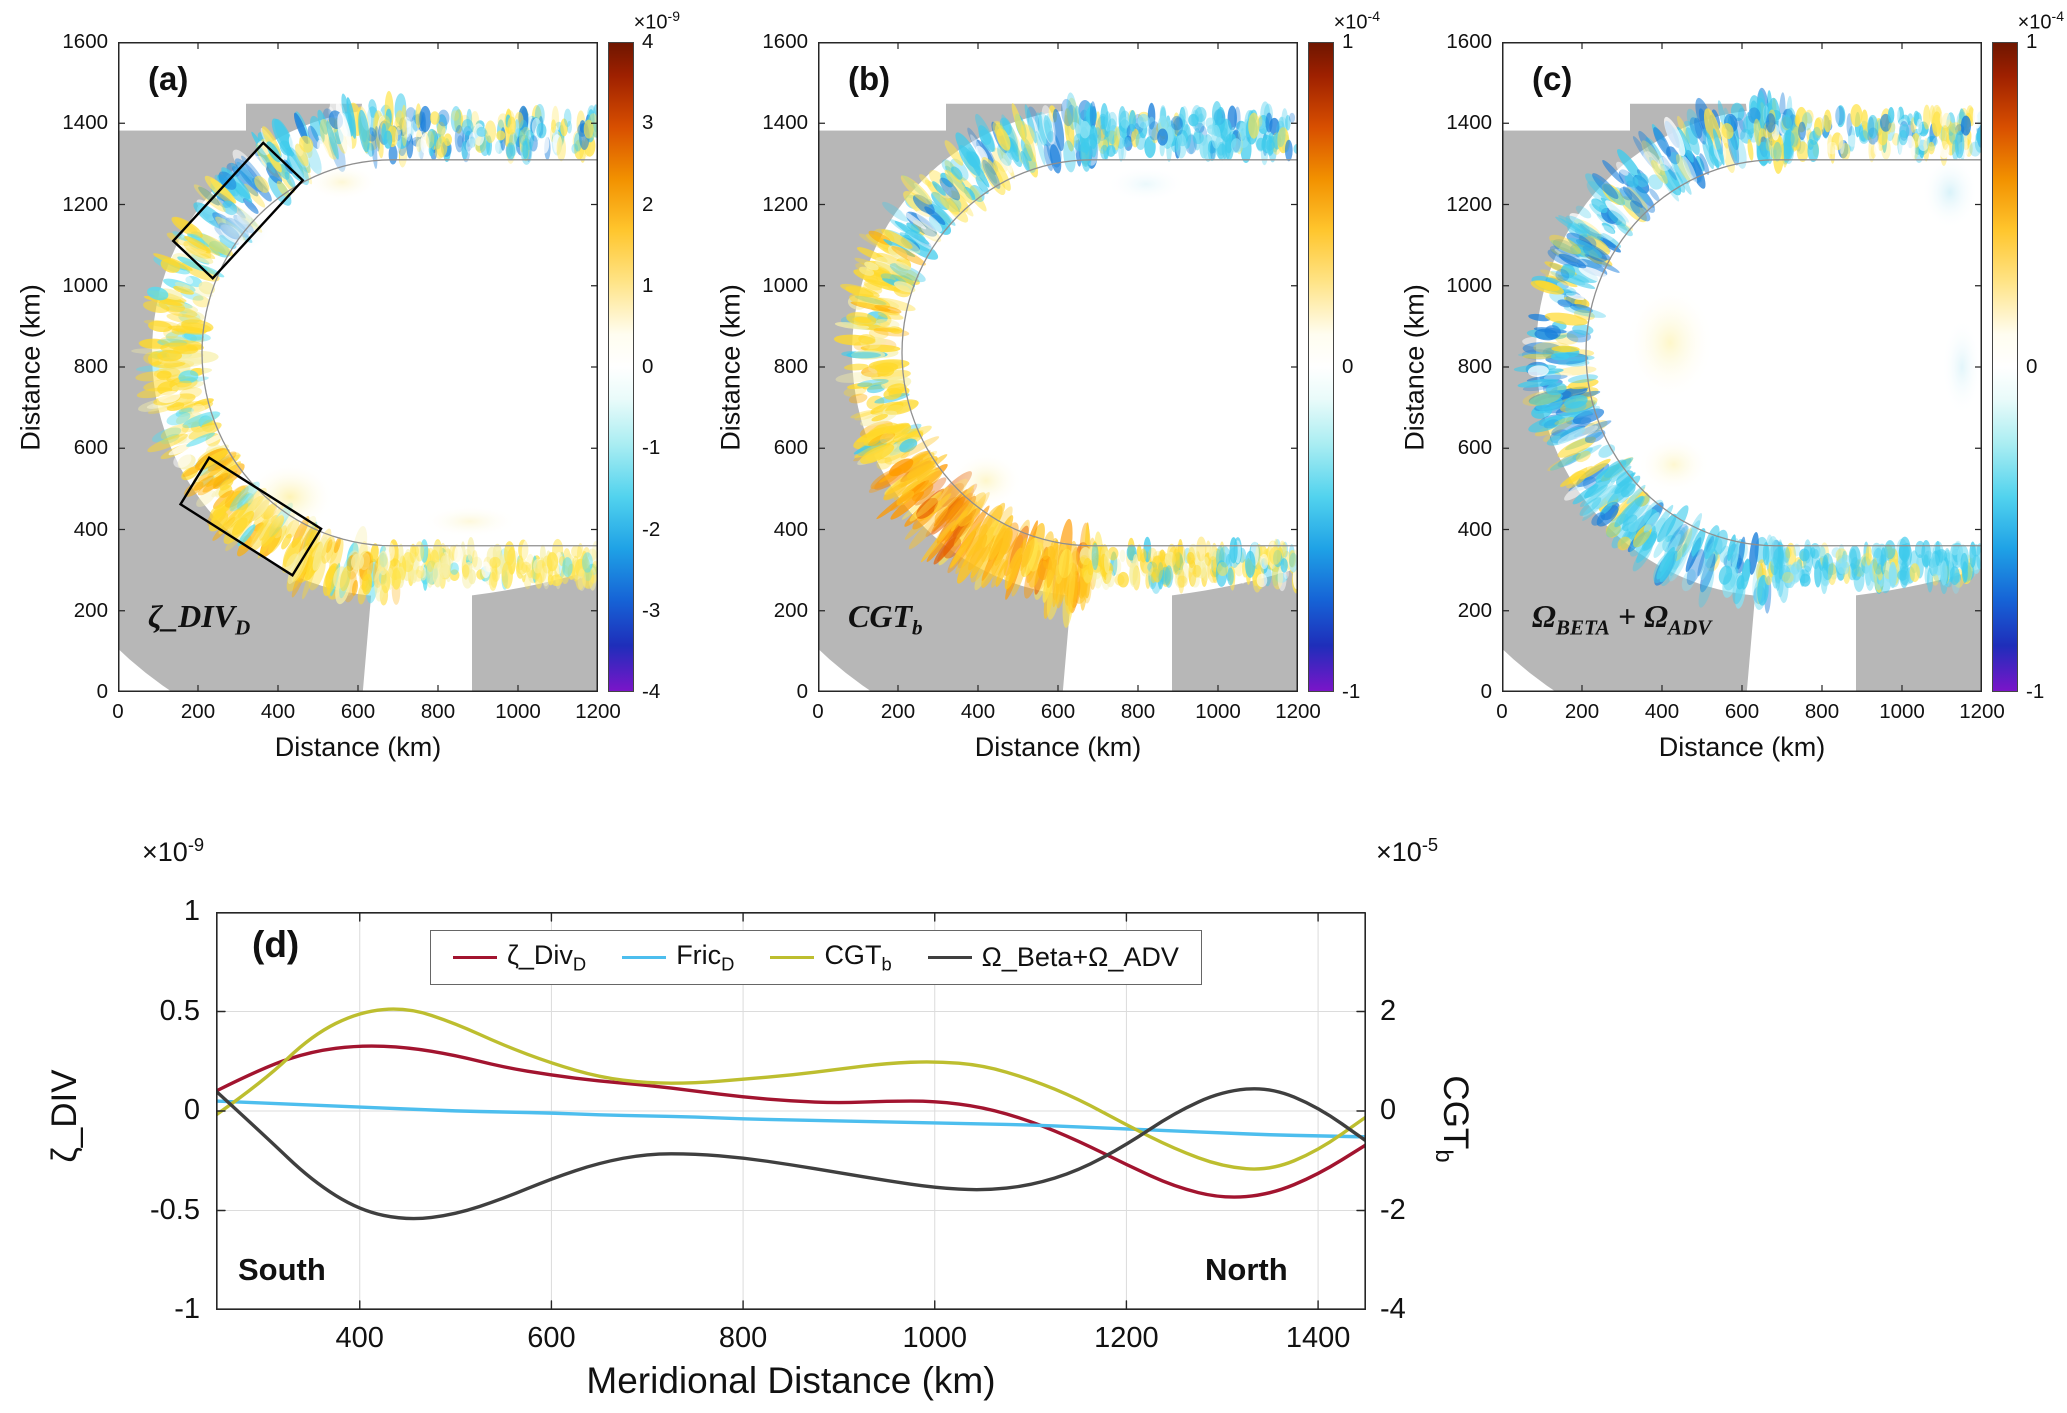 This screenshot has width=2067, height=1413. What do you see at coordinates (1552, 78) in the screenshot?
I see `panel-c-tag: (c)` at bounding box center [1552, 78].